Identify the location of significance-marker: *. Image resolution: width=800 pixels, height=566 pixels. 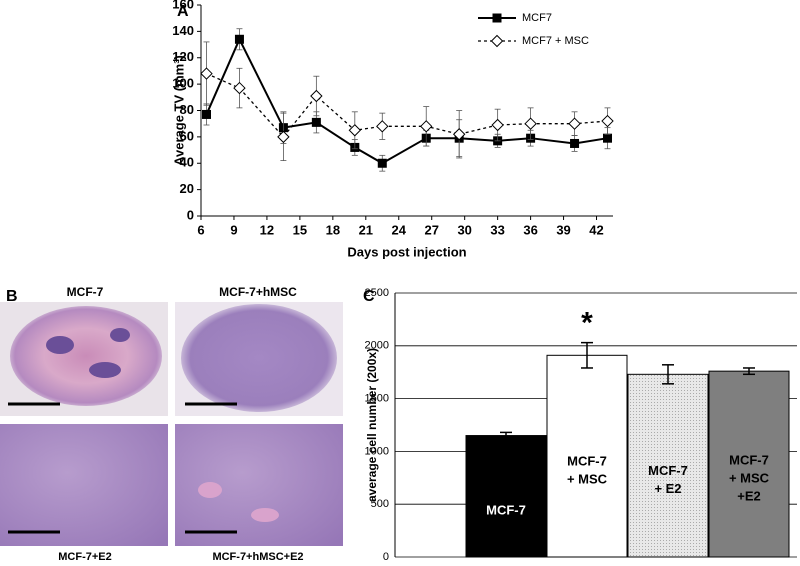
(587, 323).